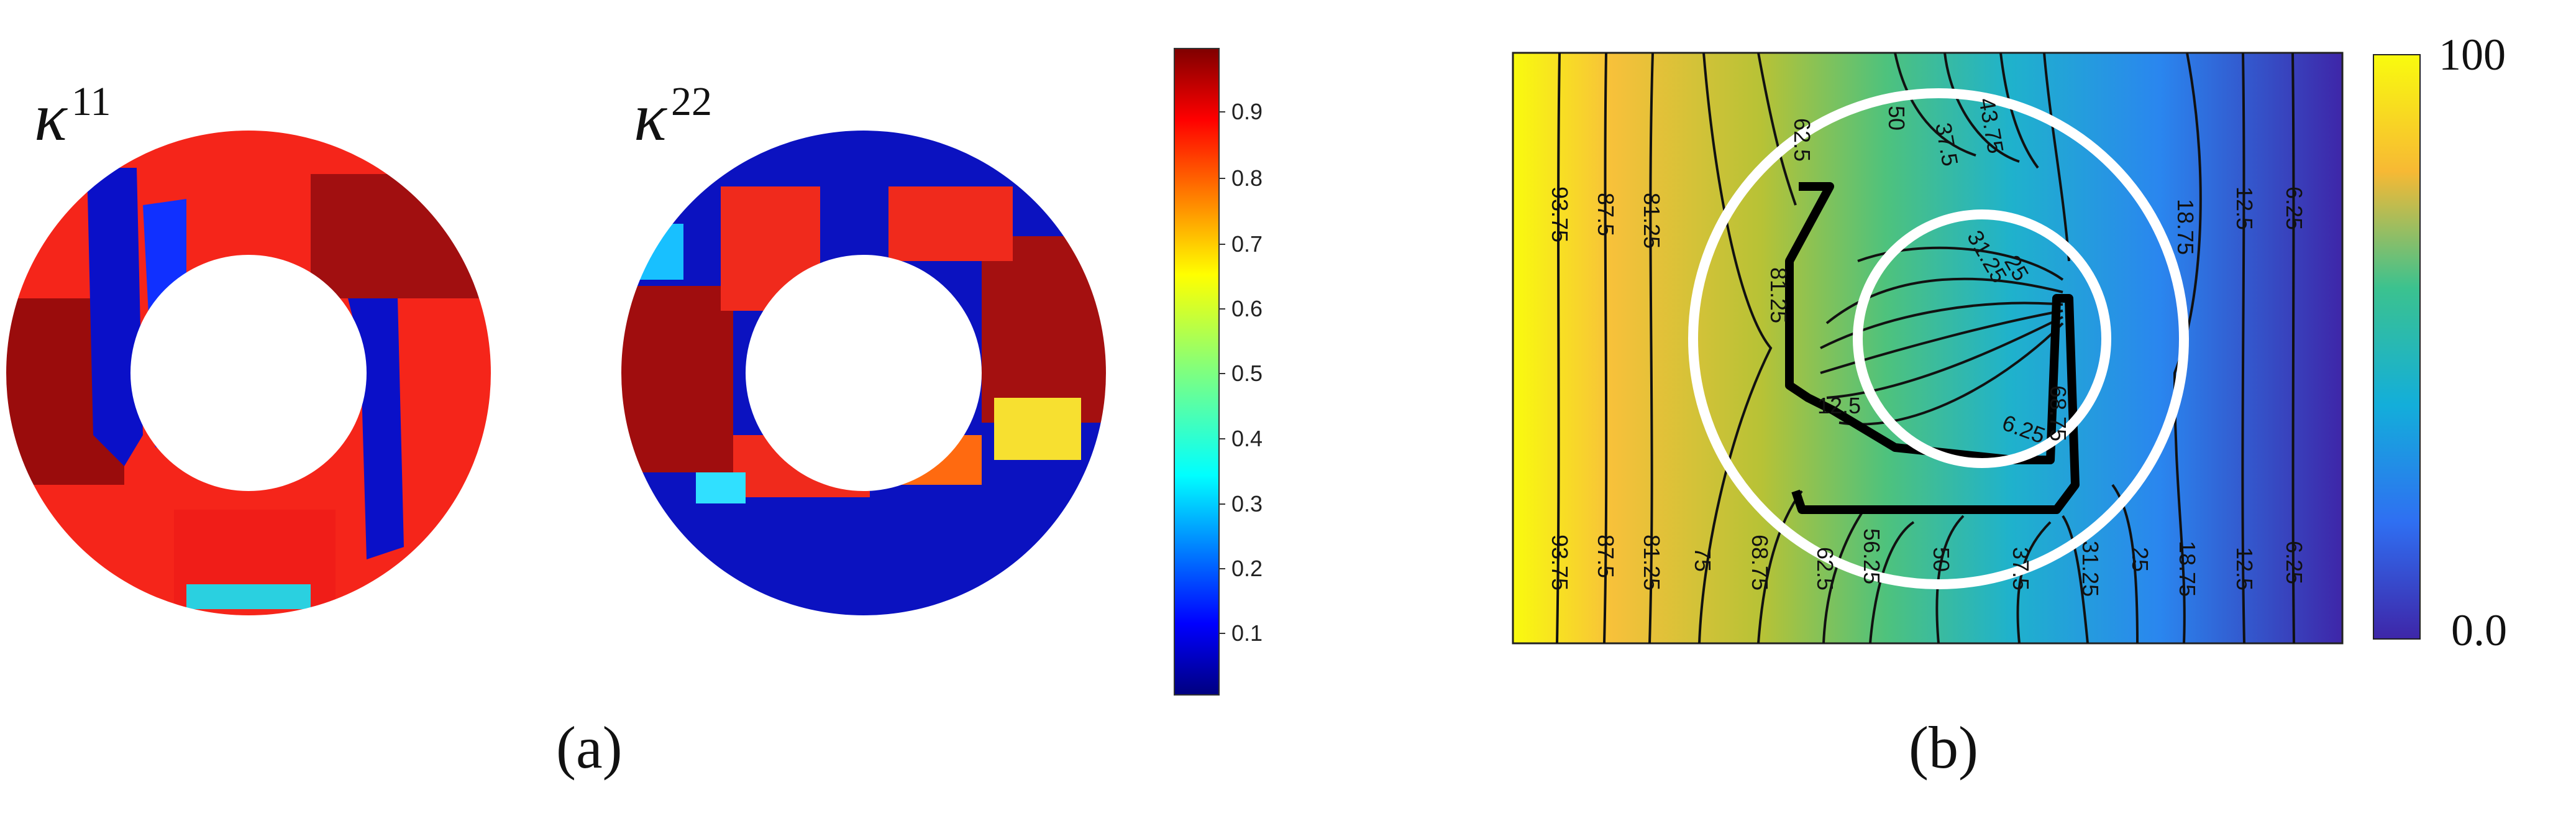 Image resolution: width=2576 pixels, height=813 pixels. Describe the element at coordinates (1247, 244) in the screenshot. I see `cbar-tick-label: 0.7` at that location.